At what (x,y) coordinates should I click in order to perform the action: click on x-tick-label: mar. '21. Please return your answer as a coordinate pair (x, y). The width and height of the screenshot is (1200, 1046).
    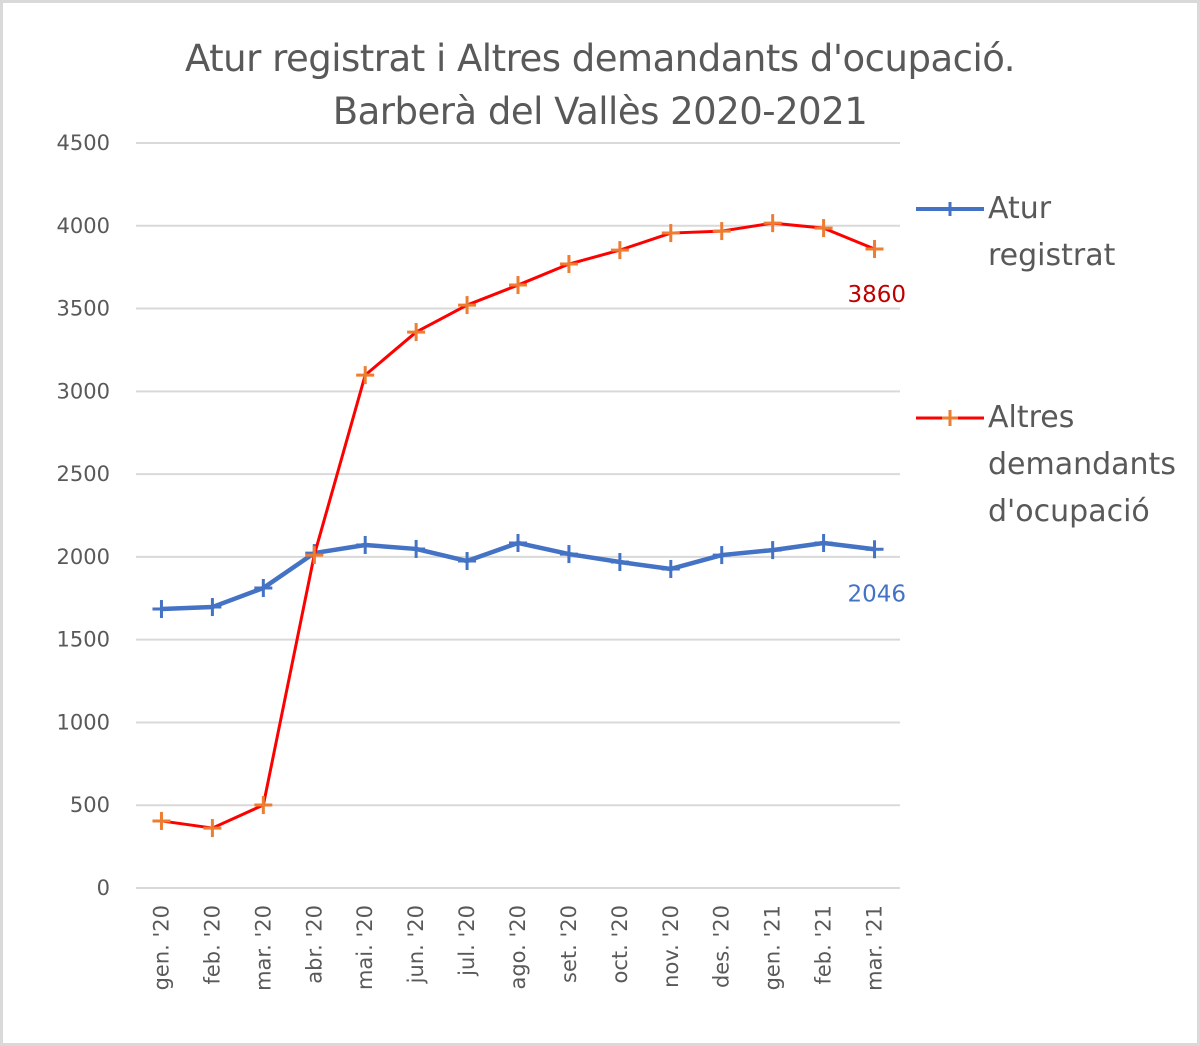
    Looking at the image, I should click on (875, 948).